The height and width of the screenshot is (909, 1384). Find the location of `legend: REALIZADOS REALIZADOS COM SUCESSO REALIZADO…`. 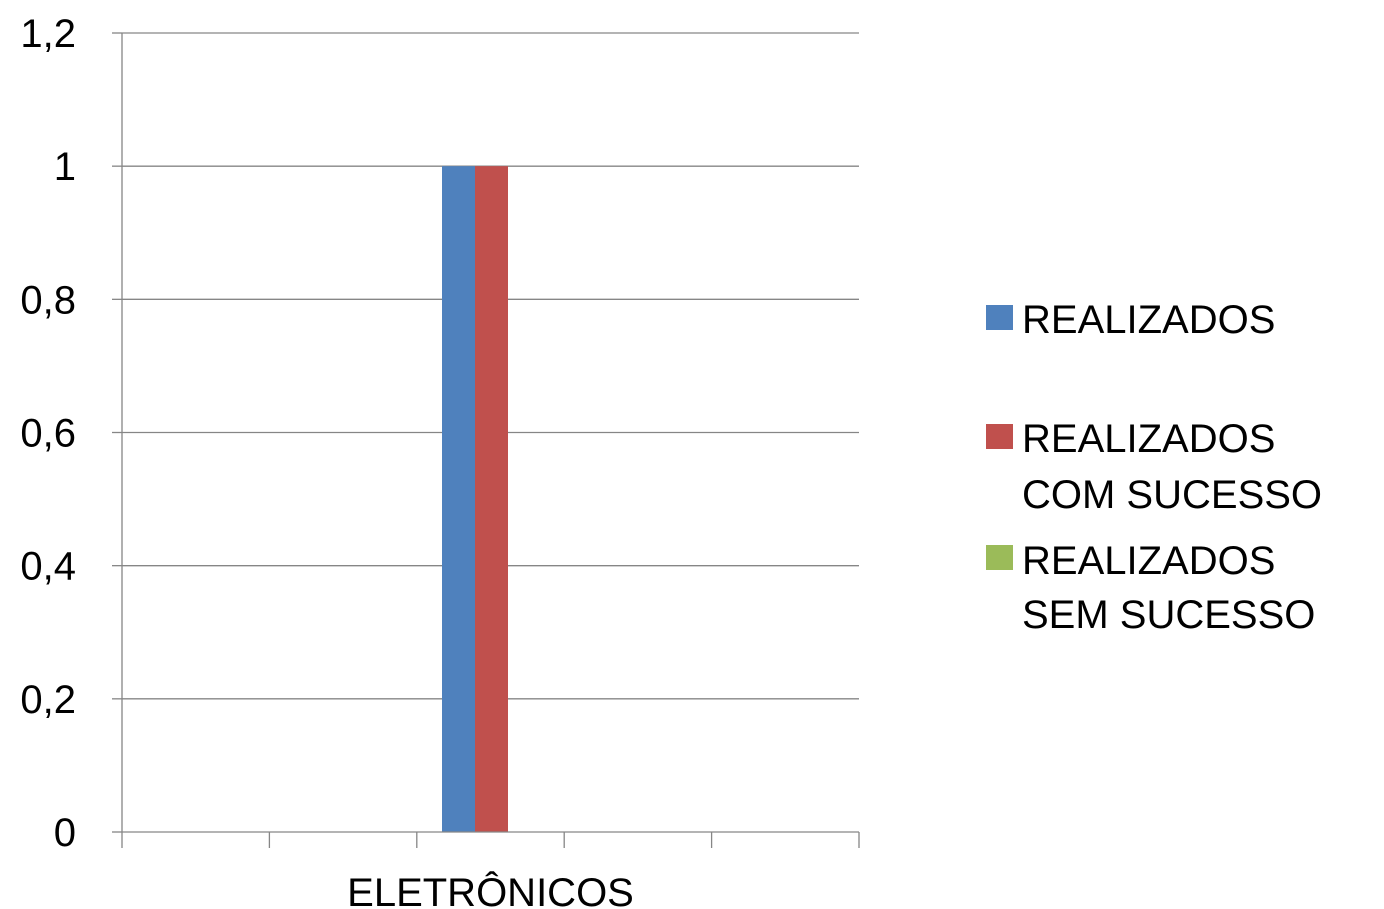

legend: REALIZADOS REALIZADOS COM SUCESSO REALIZADO… is located at coordinates (1154, 467).